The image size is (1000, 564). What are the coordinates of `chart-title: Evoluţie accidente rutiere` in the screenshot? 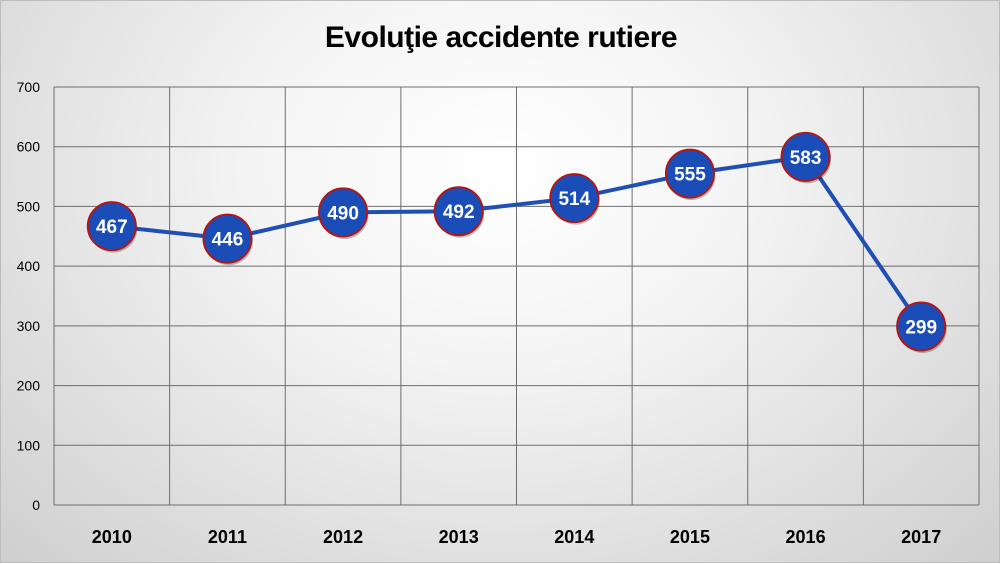 It's located at (501, 37).